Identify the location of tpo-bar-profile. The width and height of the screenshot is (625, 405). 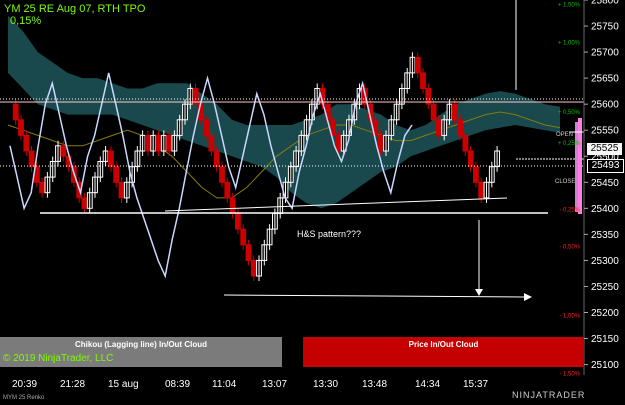
(580, 166).